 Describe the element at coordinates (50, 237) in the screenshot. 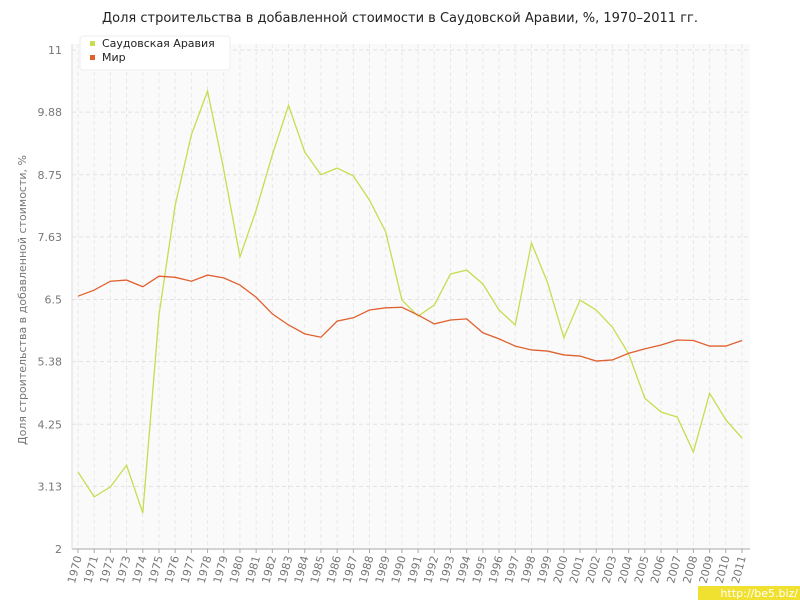

I see `y-tick-label: 7.63` at that location.